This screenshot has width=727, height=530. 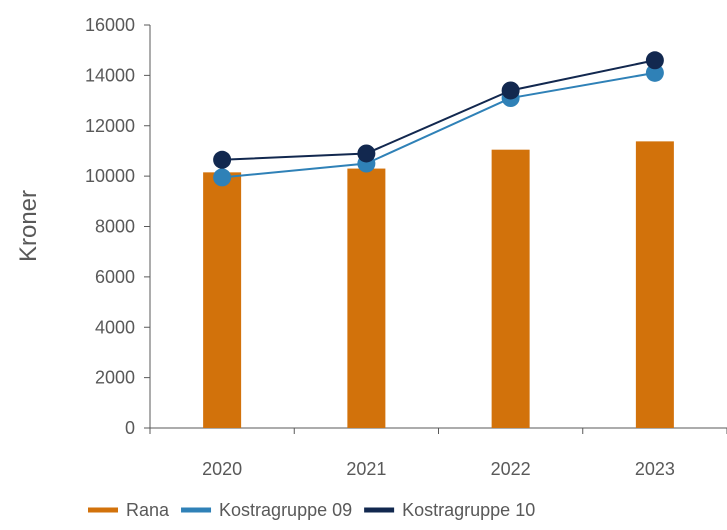 I want to click on legend-label: Kostragruppe 10, so click(x=468, y=510).